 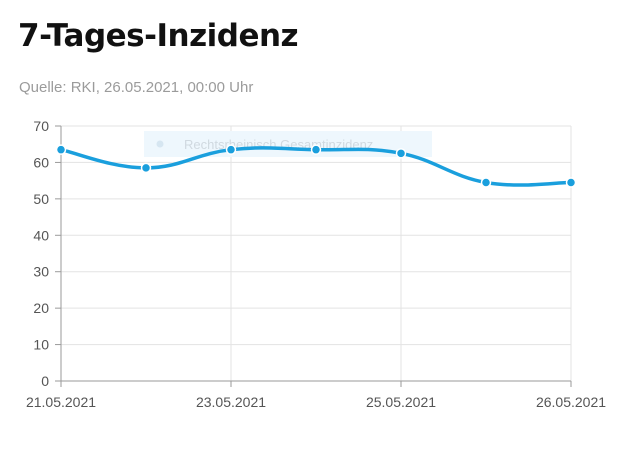 I want to click on legend-box, so click(x=288, y=144).